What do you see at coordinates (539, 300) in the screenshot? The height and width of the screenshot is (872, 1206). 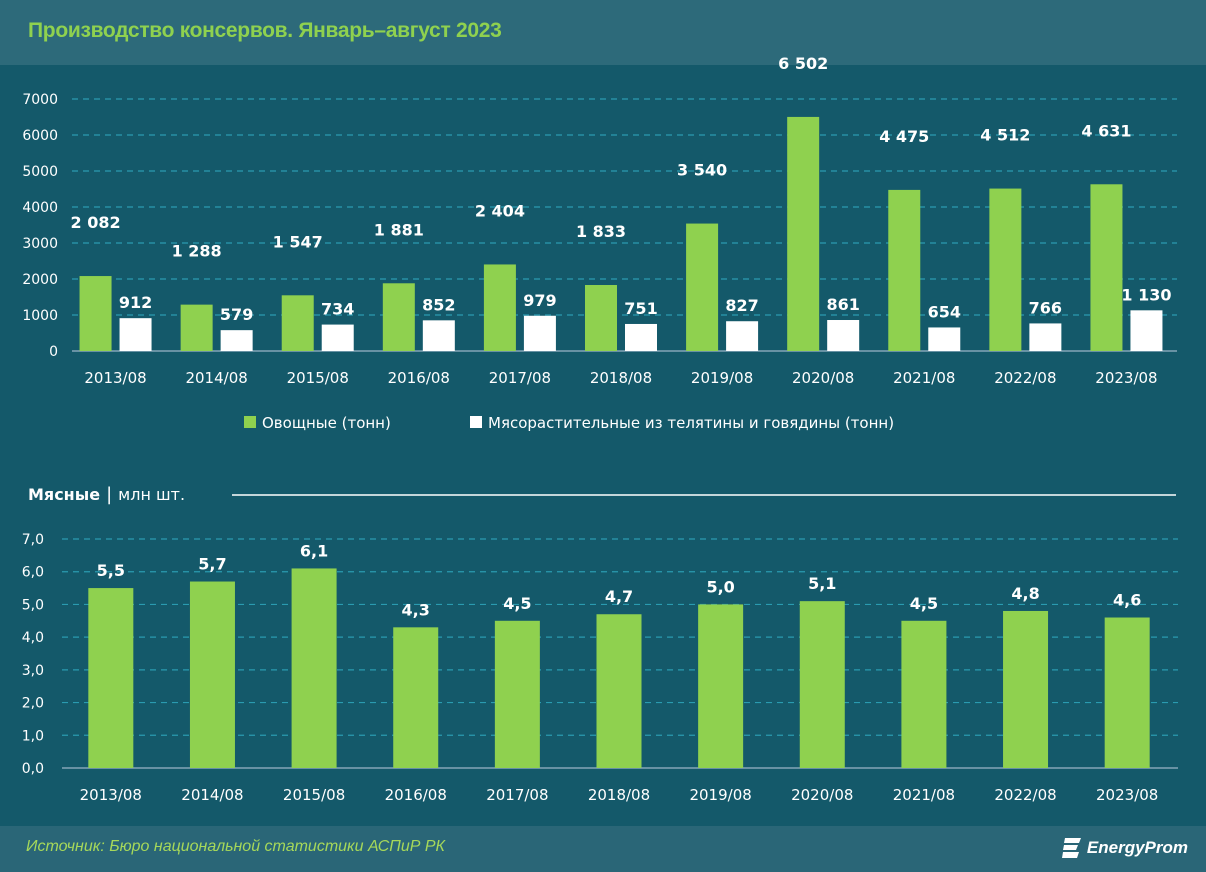 I see `data-label: 979` at bounding box center [539, 300].